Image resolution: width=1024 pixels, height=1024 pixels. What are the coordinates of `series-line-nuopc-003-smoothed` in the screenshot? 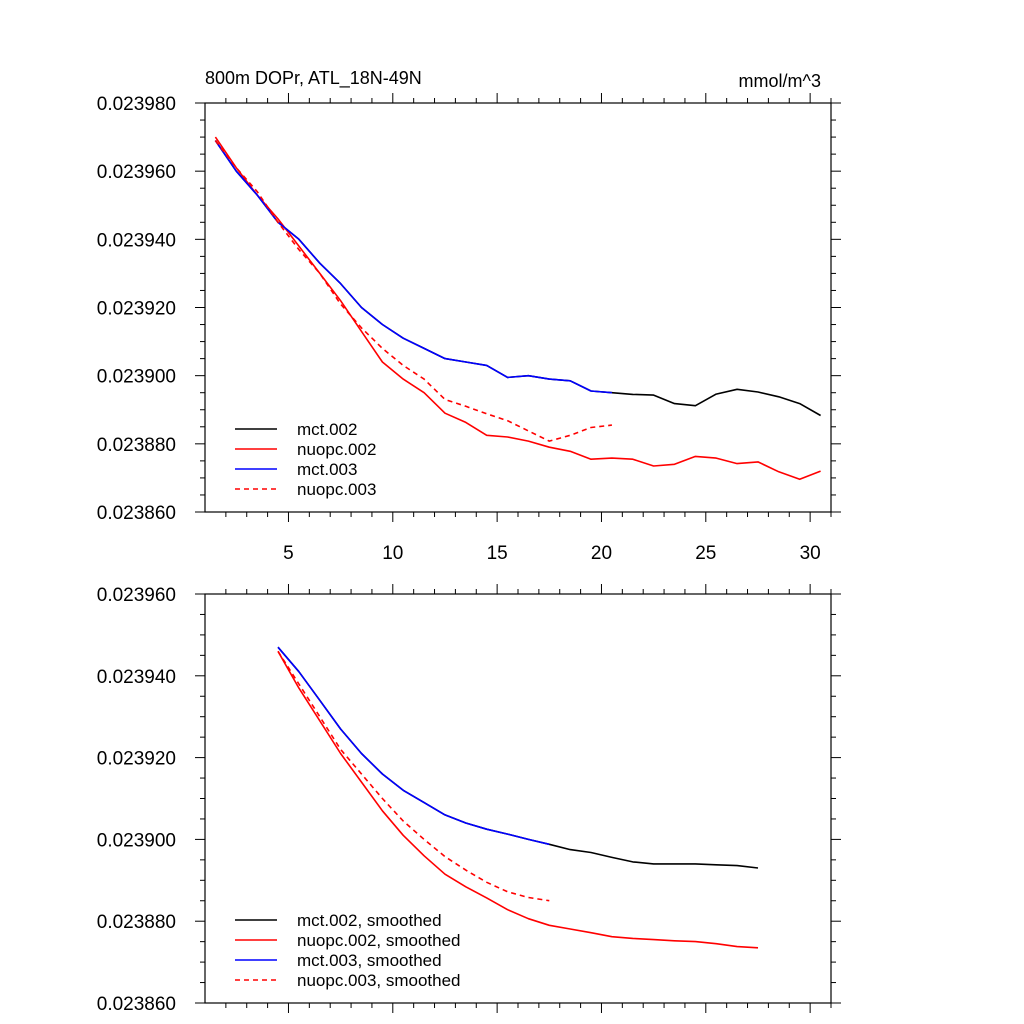 It's located at (413, 776).